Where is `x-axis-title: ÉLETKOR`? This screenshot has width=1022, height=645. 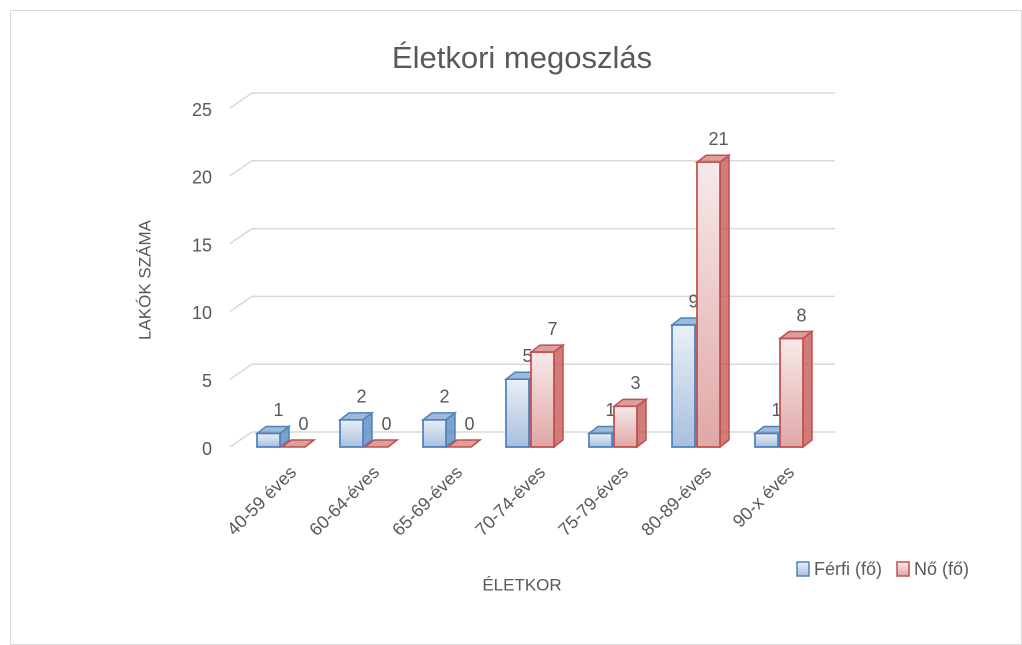
x-axis-title: ÉLETKOR is located at coordinates (521, 584).